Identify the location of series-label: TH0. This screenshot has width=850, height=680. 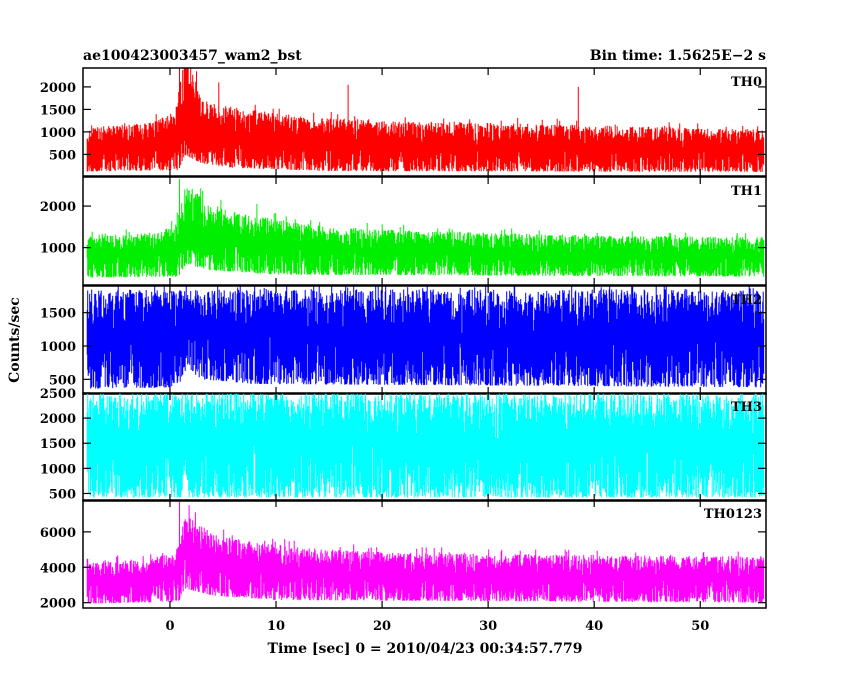
(746, 82).